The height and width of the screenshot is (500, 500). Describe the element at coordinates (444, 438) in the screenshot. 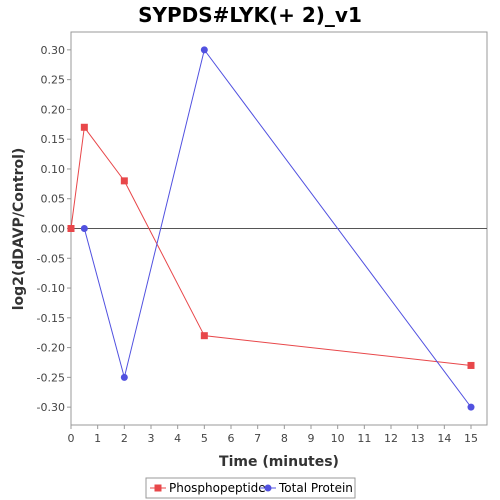

I see `x-tick-label: 14` at that location.